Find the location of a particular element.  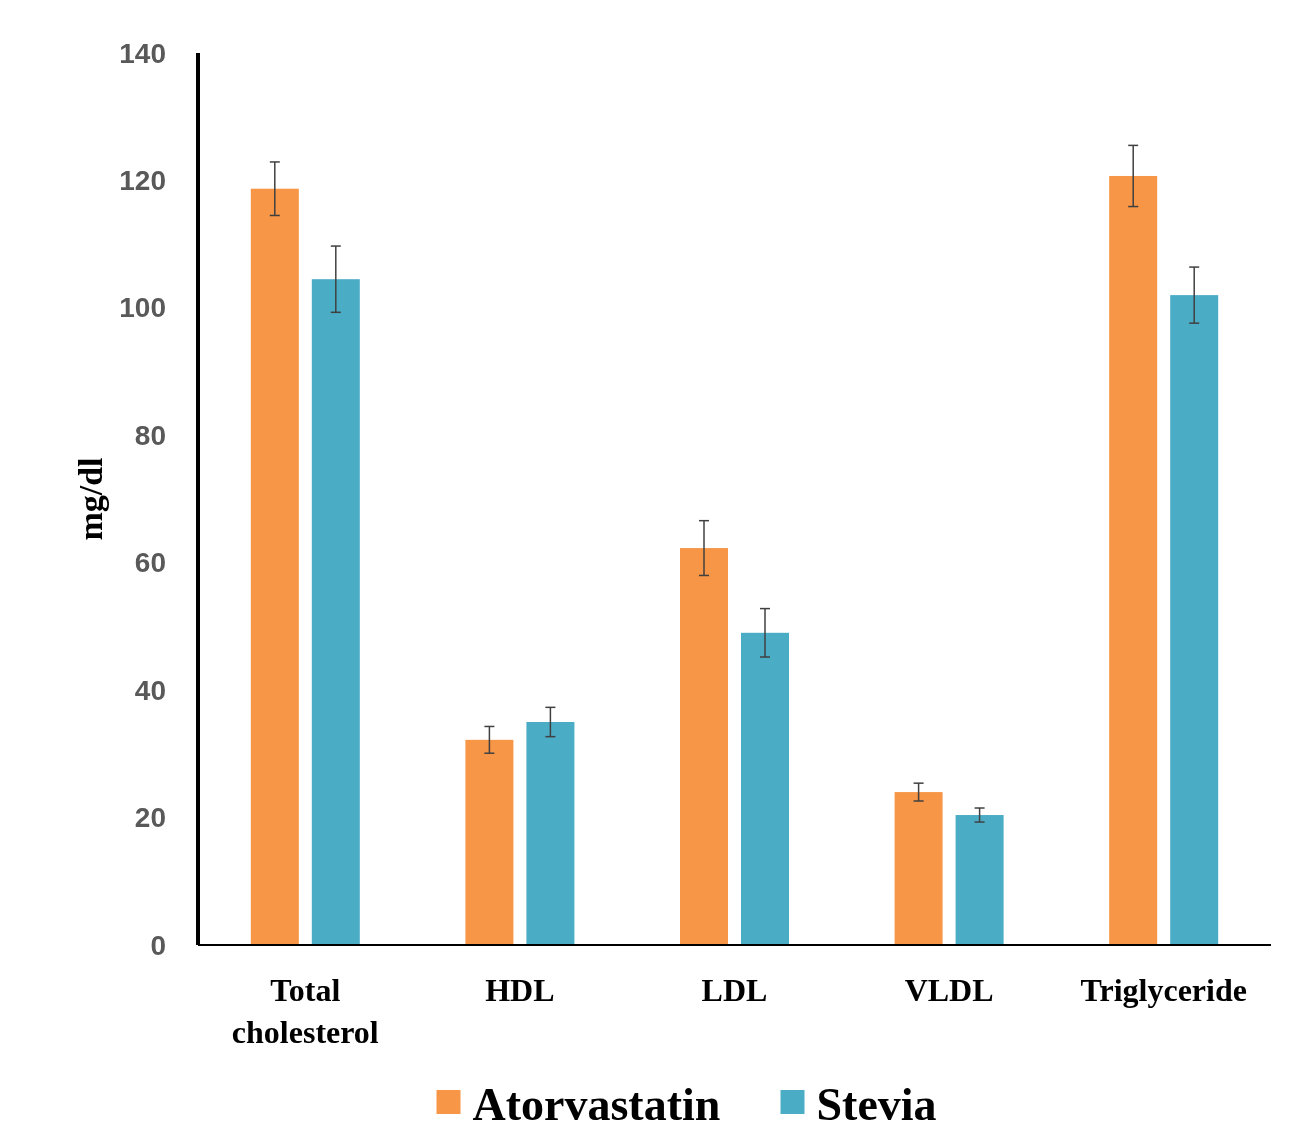

y-tick-label: 20 is located at coordinates (150, 818).